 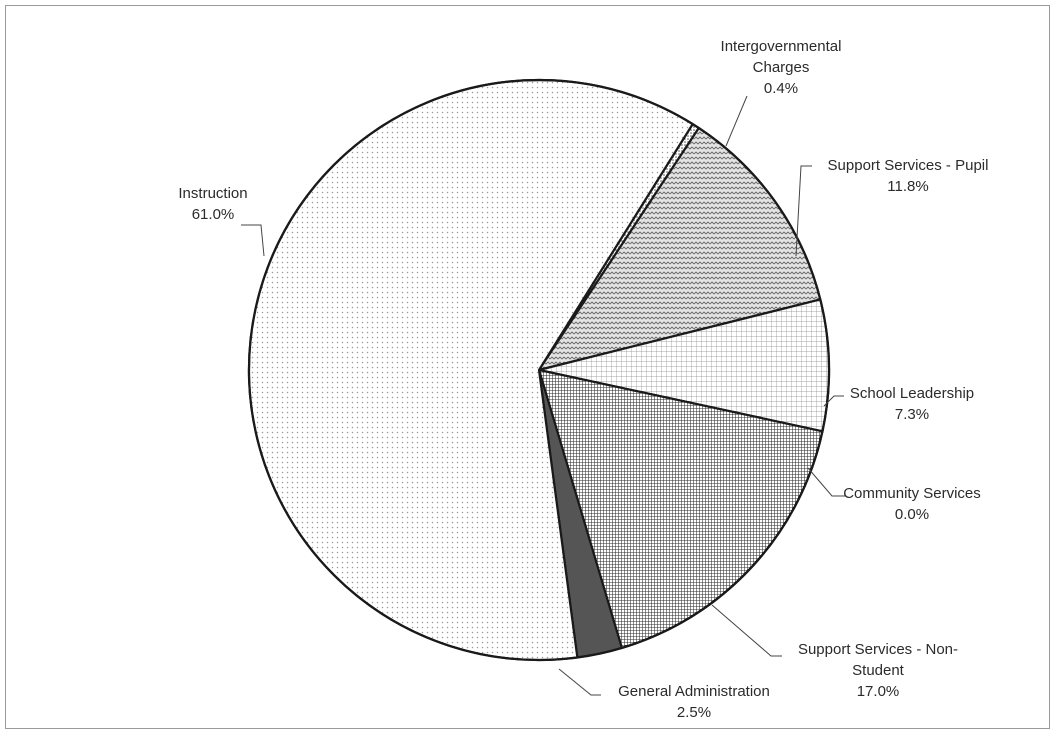 I want to click on leader-line-support-services-pupil, so click(x=803, y=211).